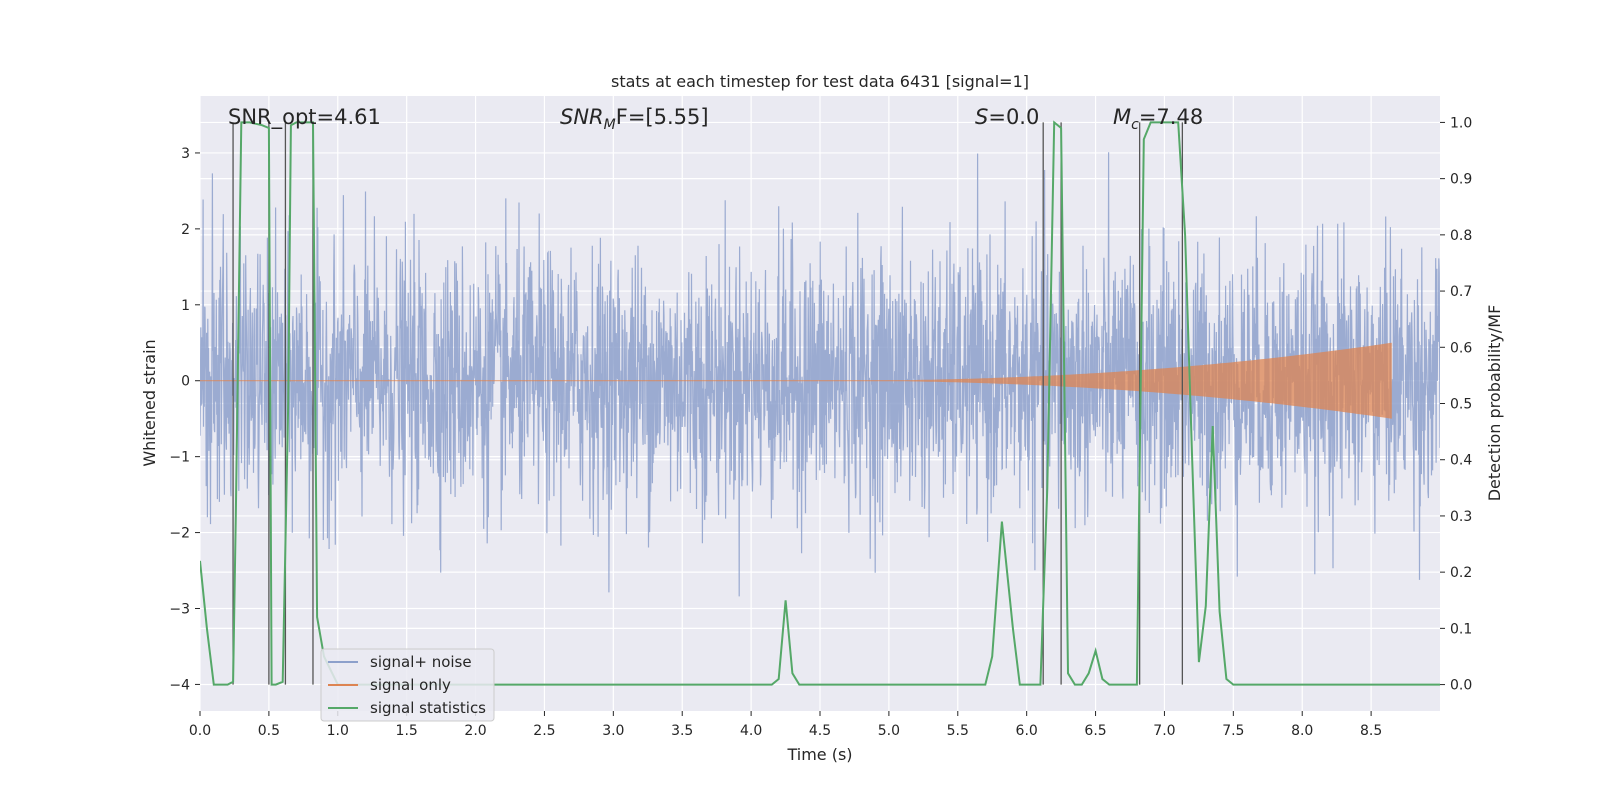  Describe the element at coordinates (610, 125) in the screenshot. I see `annotation-snr-mf-sub: M` at that location.